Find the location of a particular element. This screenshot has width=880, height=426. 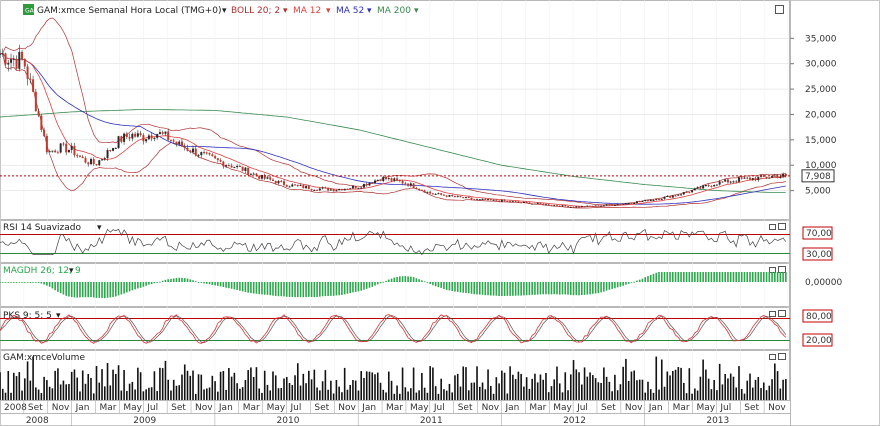

year-label: 2013 is located at coordinates (717, 421).